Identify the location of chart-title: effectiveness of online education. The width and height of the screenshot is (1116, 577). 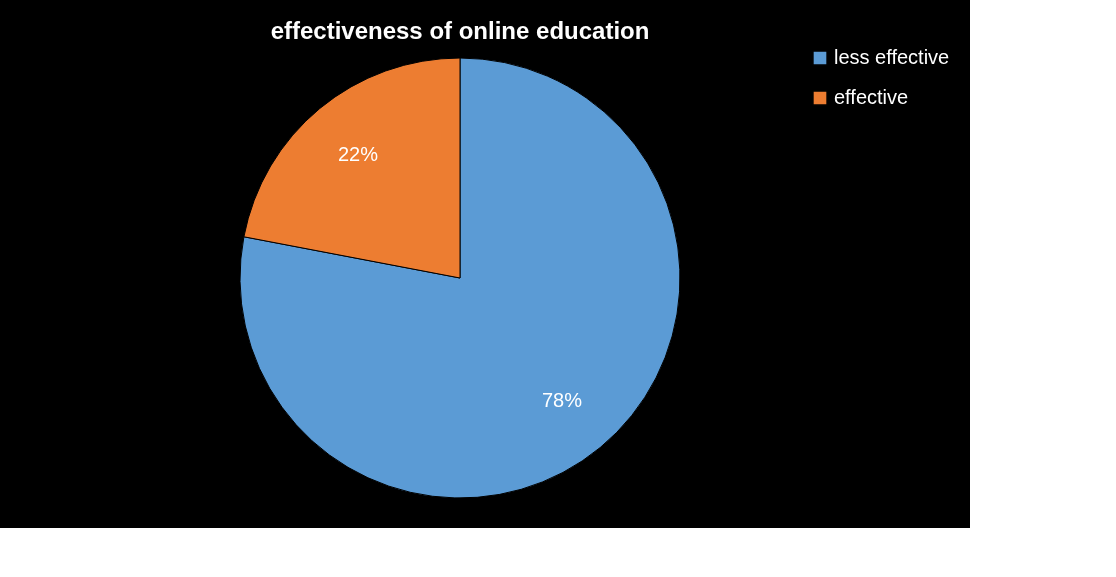
(460, 30).